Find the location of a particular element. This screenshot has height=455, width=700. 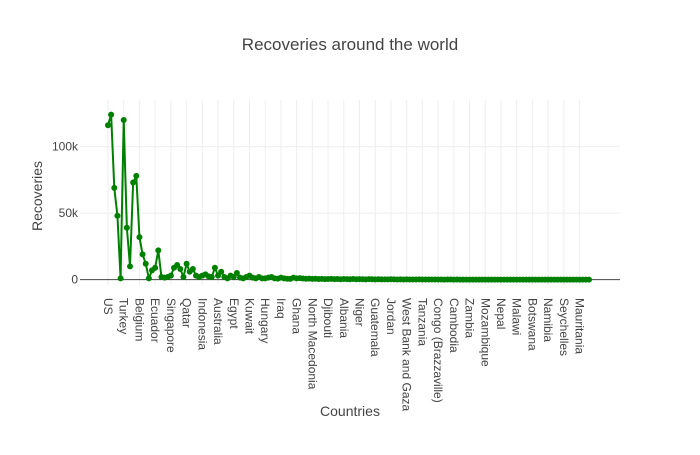

x-tick-label: Hungary is located at coordinates (265, 320).